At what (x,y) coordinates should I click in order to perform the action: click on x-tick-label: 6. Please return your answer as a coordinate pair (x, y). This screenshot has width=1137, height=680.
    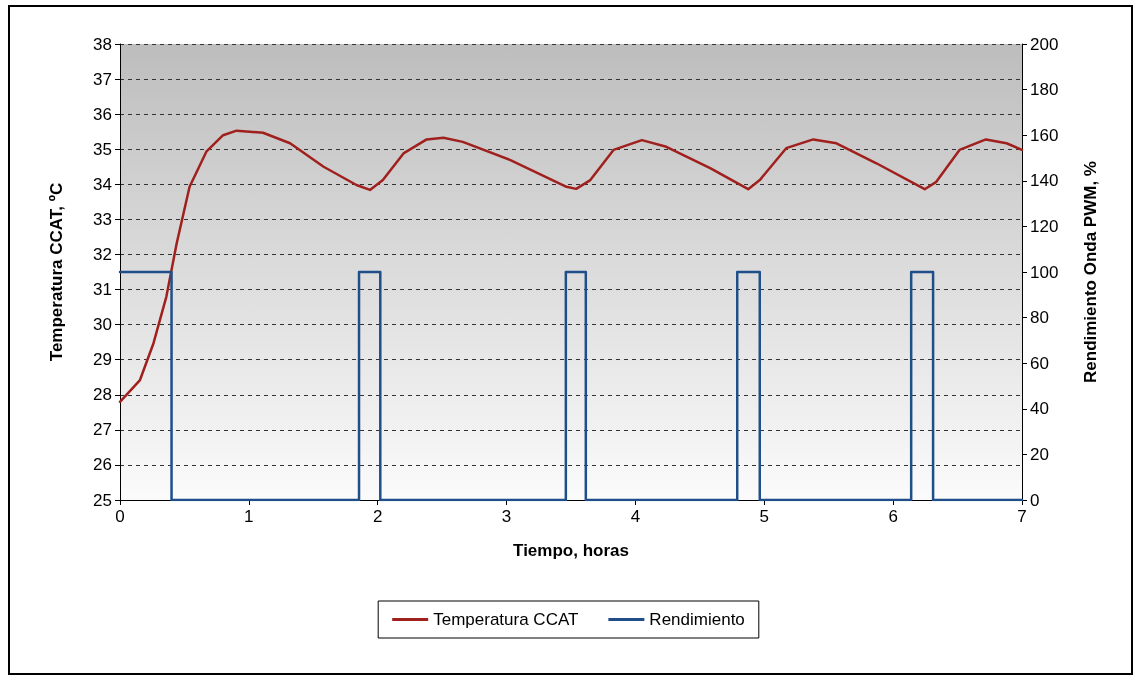
    Looking at the image, I should click on (893, 516).